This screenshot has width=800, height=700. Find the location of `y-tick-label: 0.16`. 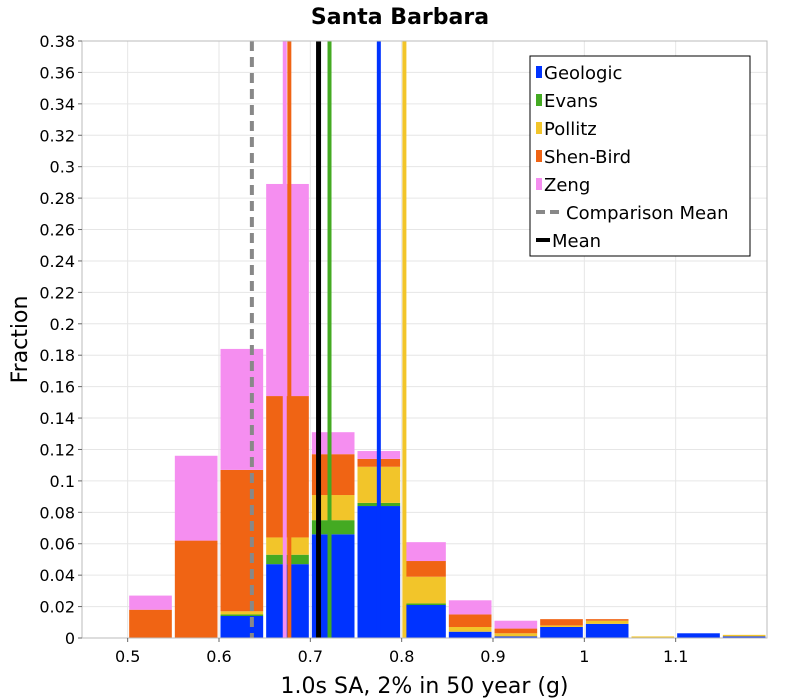

y-tick-label: 0.16 is located at coordinates (57, 387).